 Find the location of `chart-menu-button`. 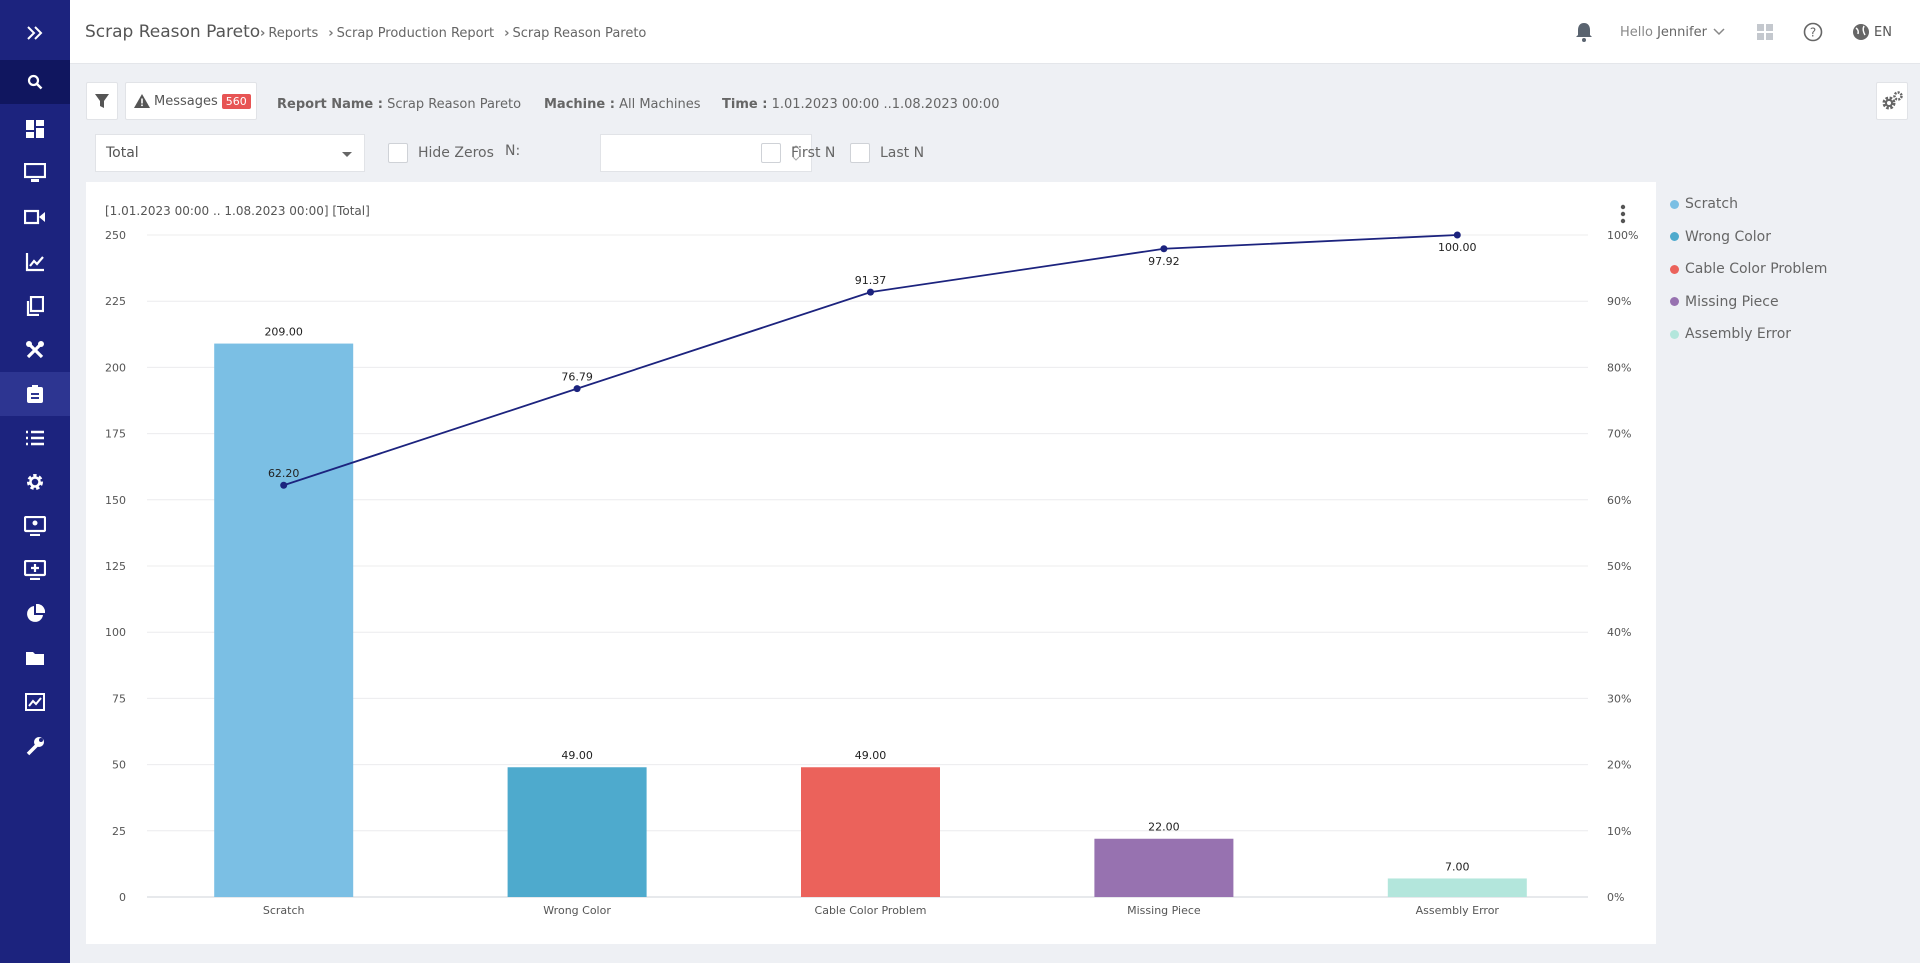

chart-menu-button is located at coordinates (1623, 214).